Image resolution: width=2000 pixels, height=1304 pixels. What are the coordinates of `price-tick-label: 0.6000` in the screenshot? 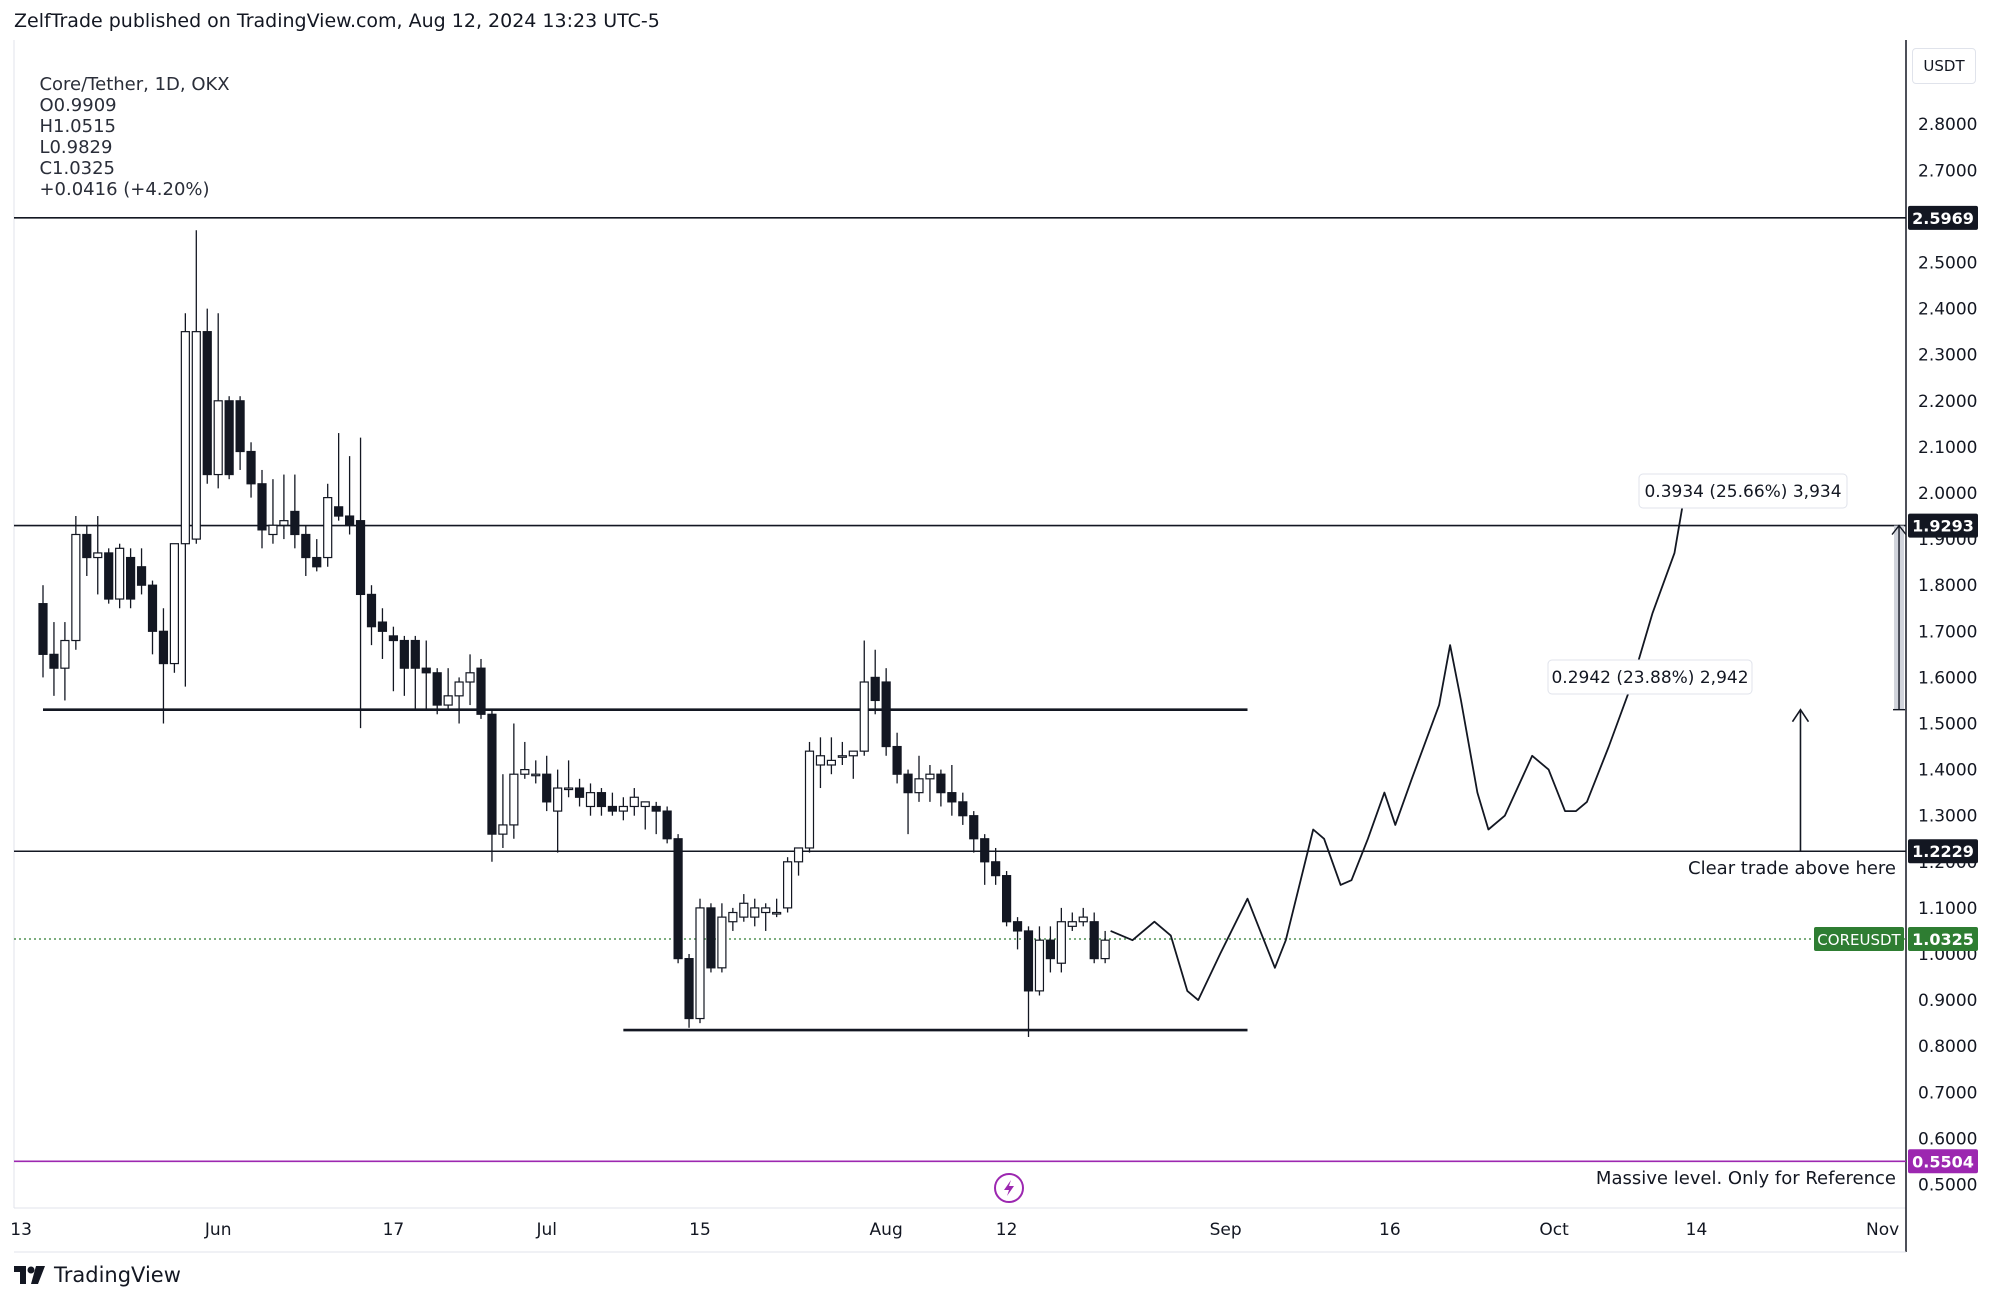 It's located at (1947, 1139).